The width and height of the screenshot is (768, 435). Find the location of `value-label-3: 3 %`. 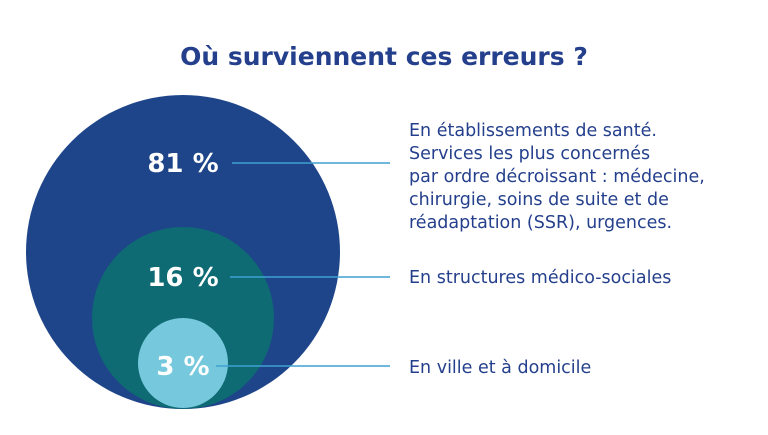

value-label-3: 3 % is located at coordinates (182, 367).